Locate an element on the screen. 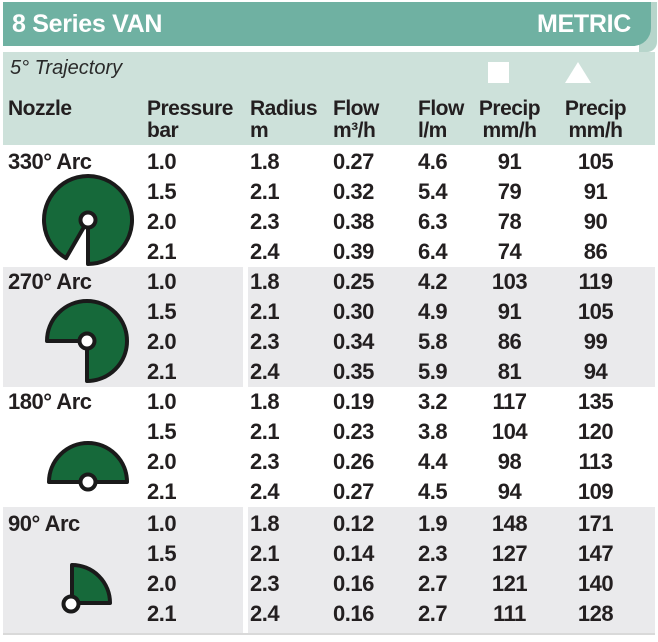  table-cell: 111 is located at coordinates (509, 613).